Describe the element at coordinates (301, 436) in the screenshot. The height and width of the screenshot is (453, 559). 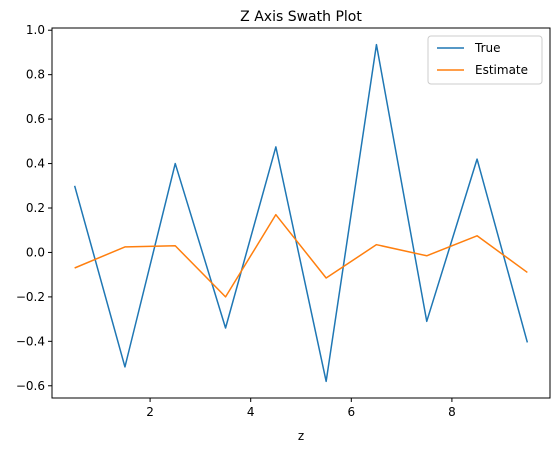
I see `x-axis-label: z` at that location.